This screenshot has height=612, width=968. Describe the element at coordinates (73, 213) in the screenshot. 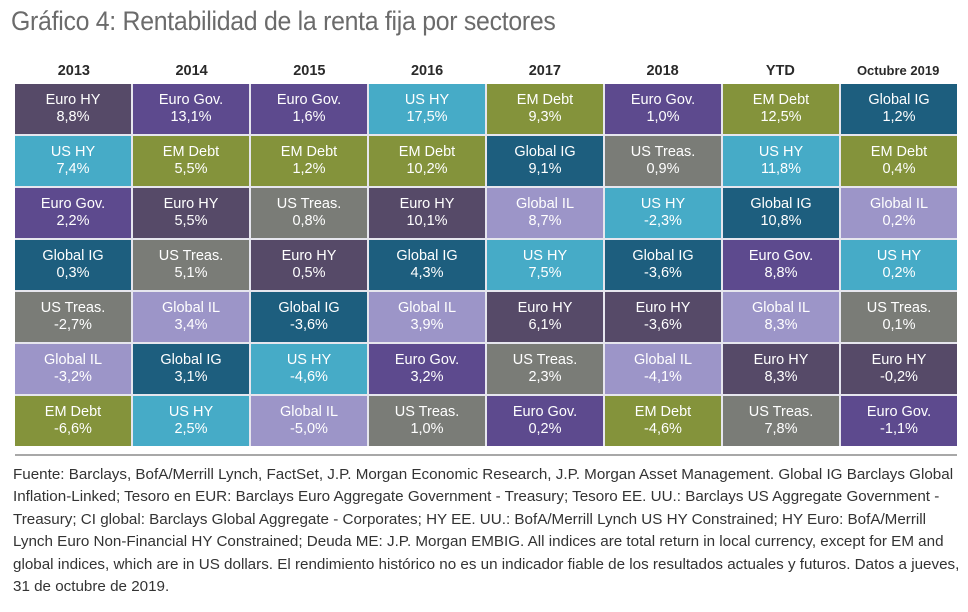

I see `quilt-cell: Euro Gov. 2,2%` at that location.